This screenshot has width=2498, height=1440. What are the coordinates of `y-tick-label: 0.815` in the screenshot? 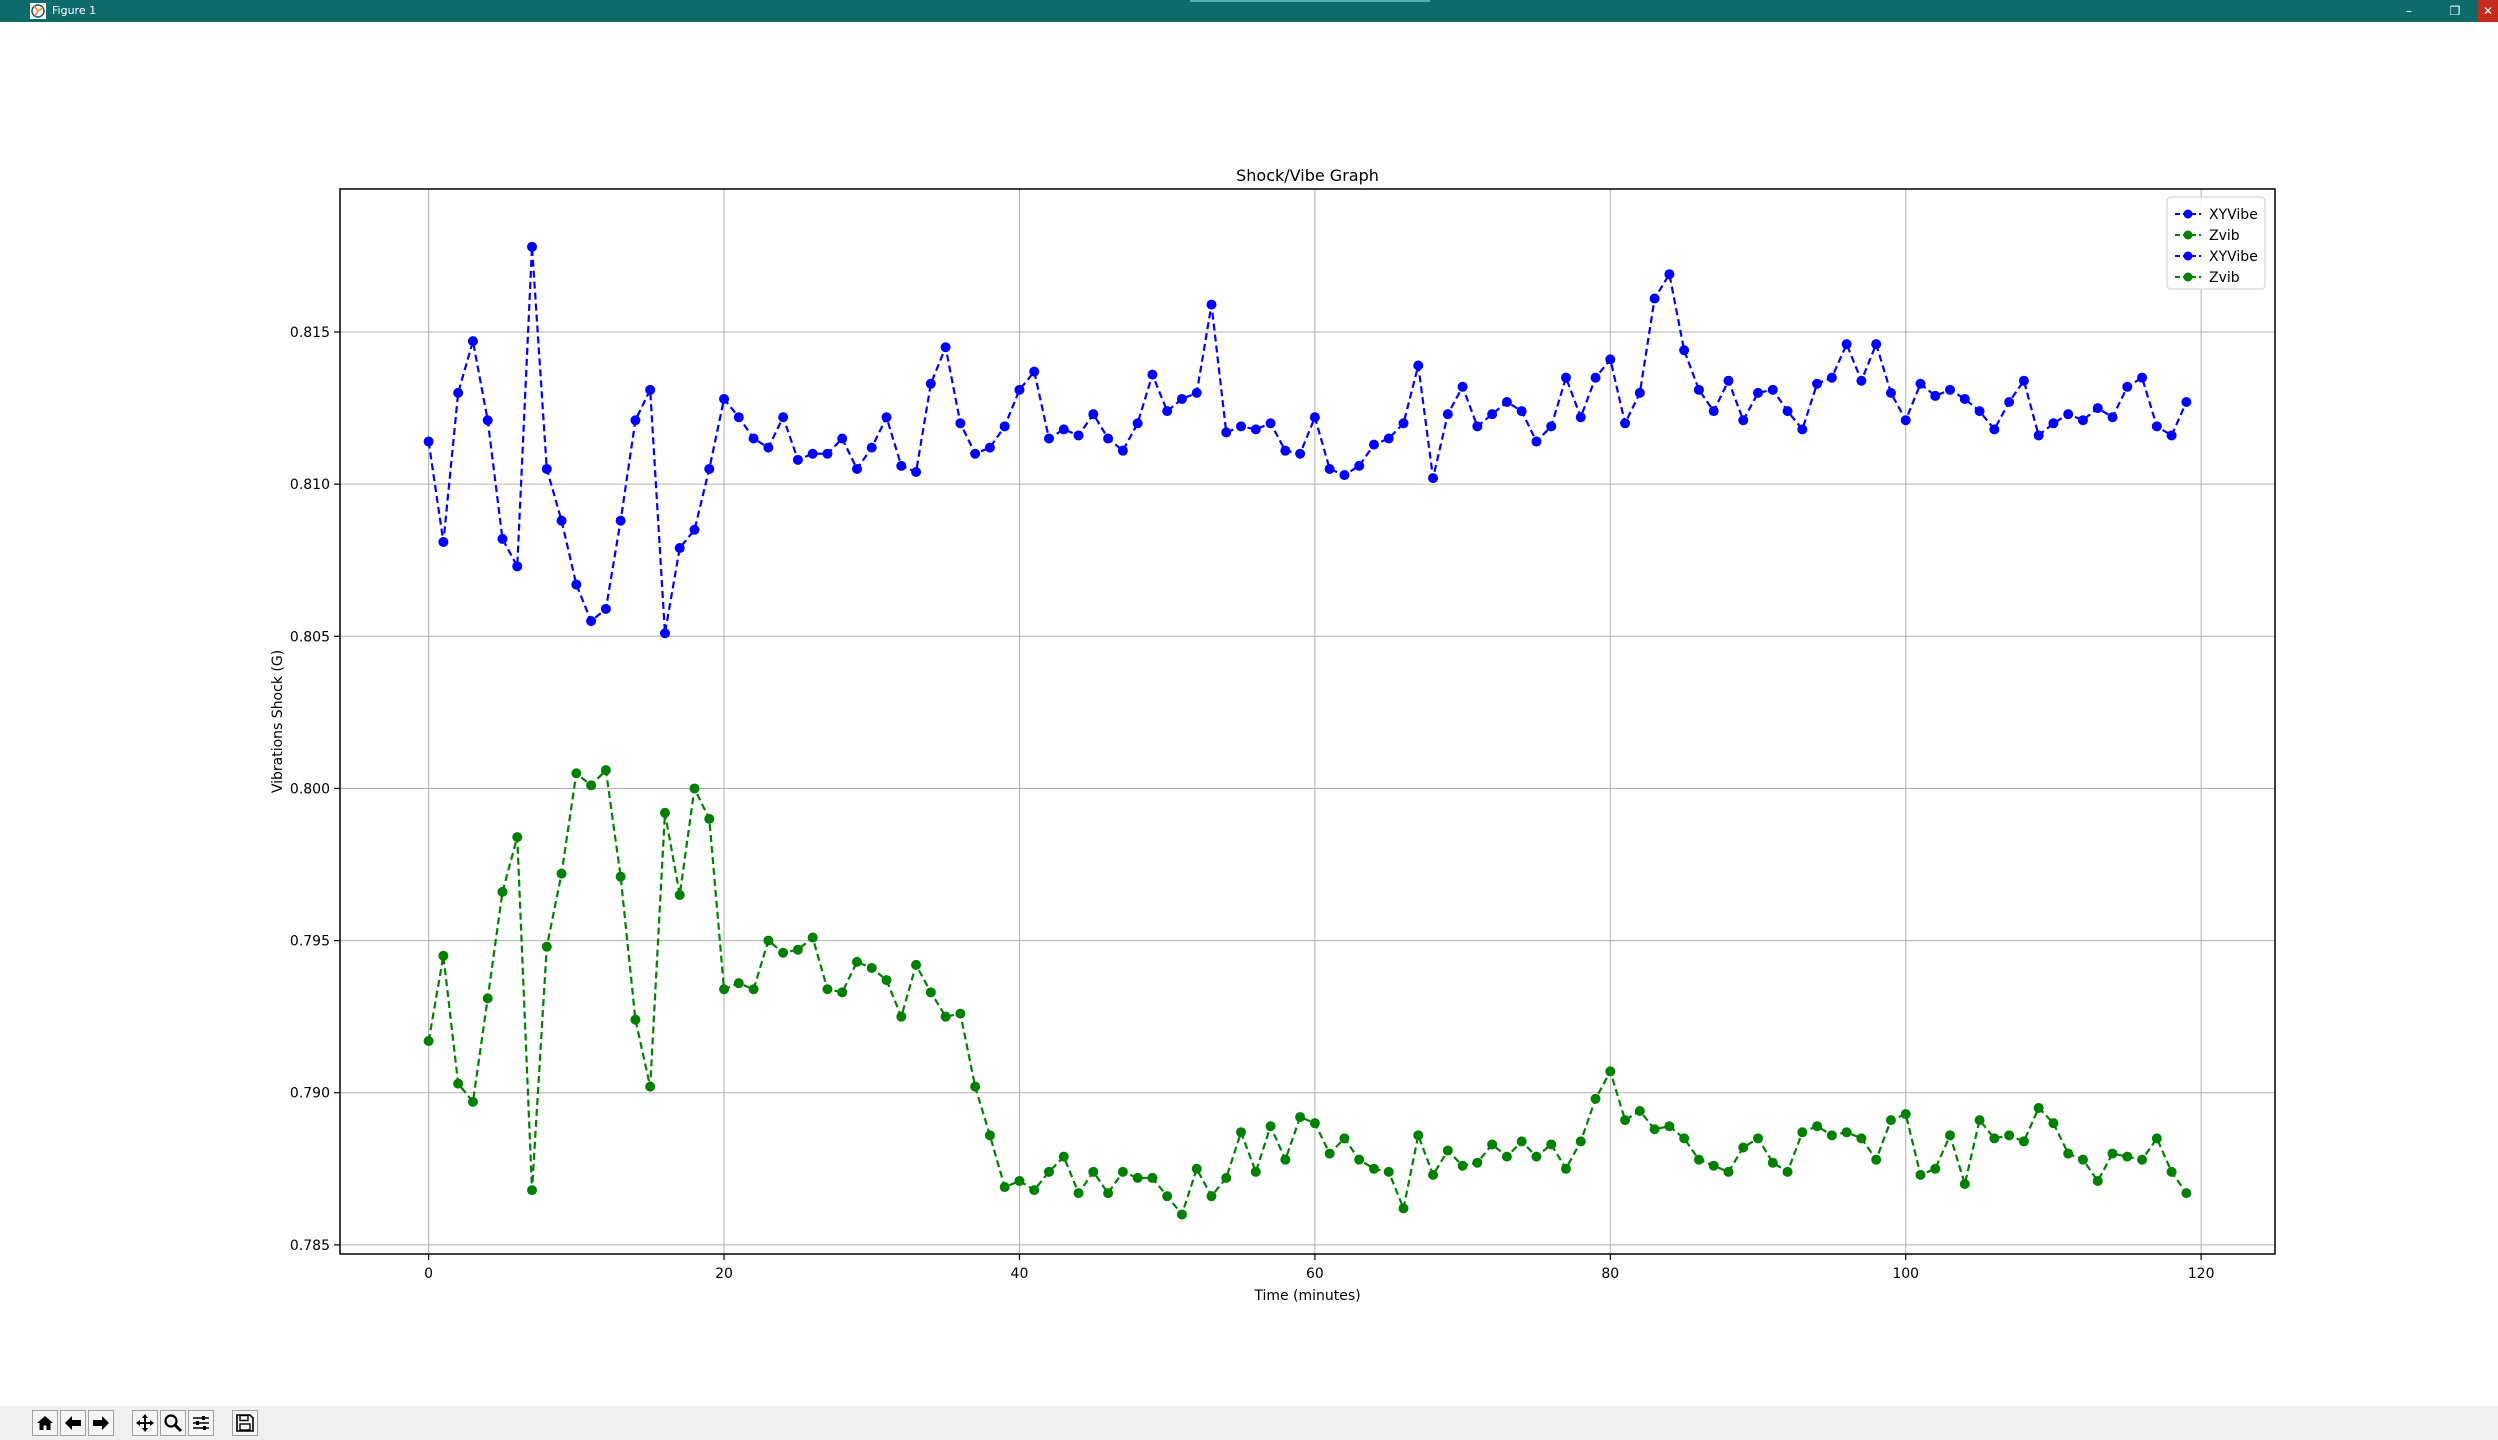 It's located at (310, 333).